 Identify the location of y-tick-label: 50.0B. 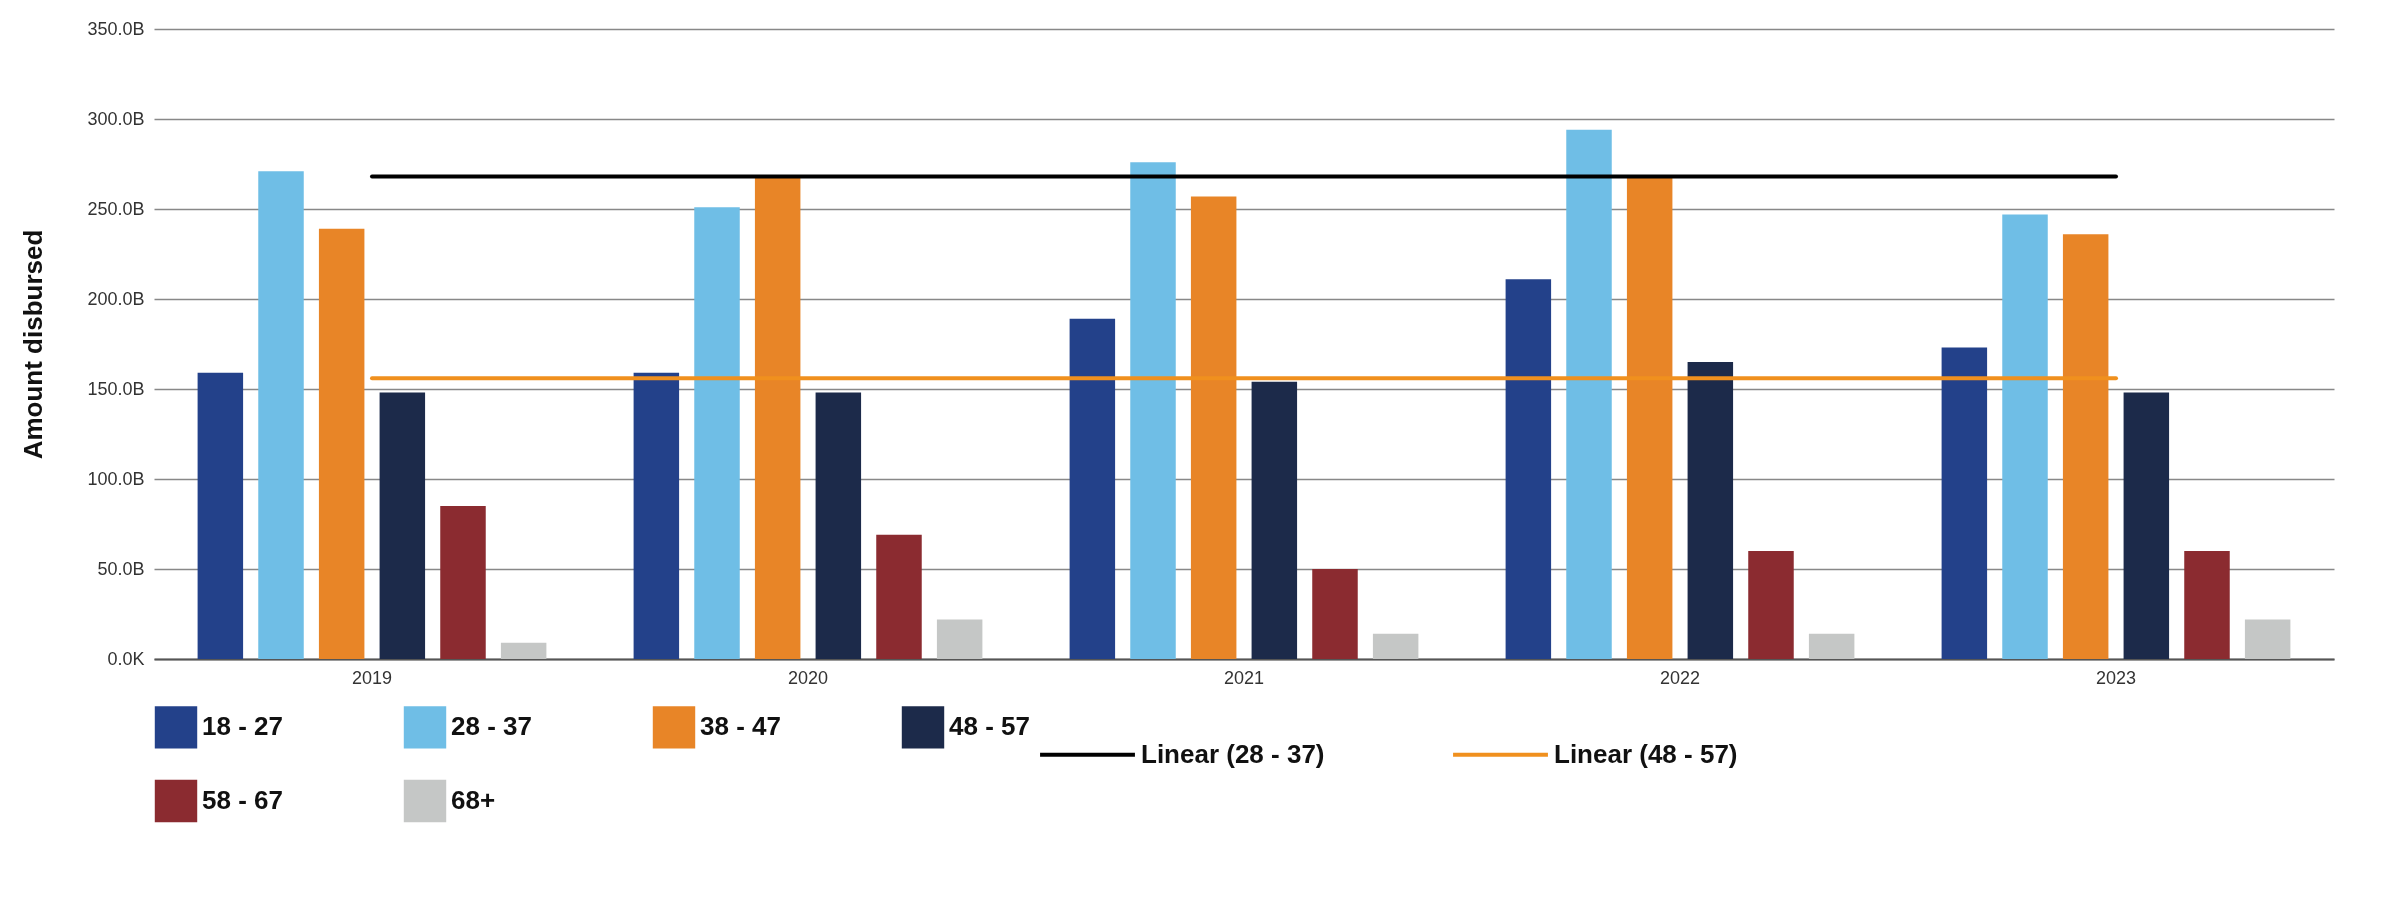
(121, 568).